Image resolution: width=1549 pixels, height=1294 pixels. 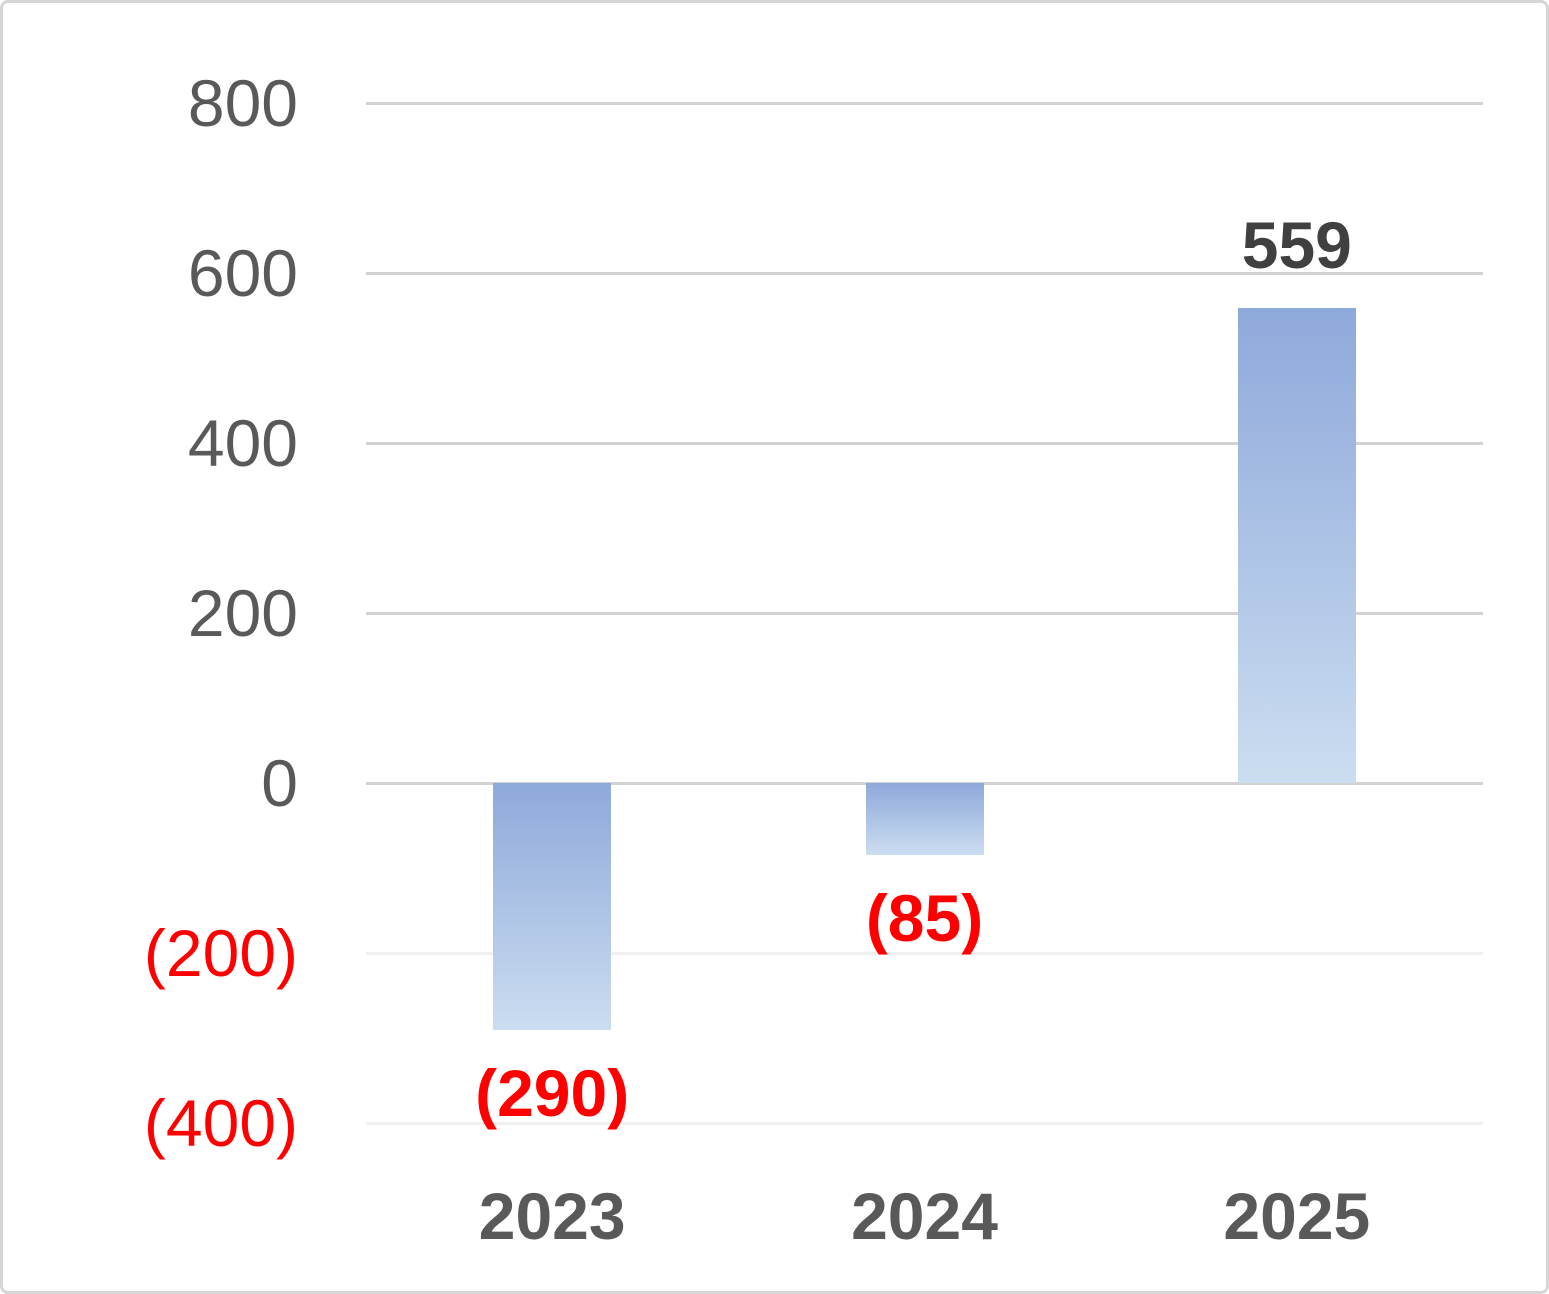 I want to click on data-label-2023: (290), so click(x=552, y=1092).